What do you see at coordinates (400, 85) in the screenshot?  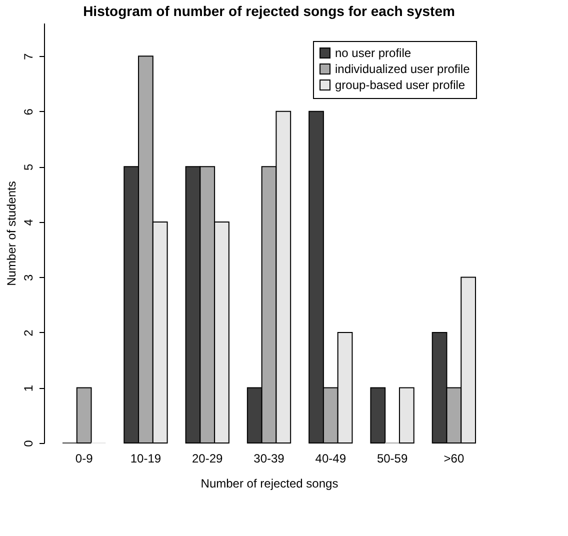 I see `legend-label: group-based user profile` at bounding box center [400, 85].